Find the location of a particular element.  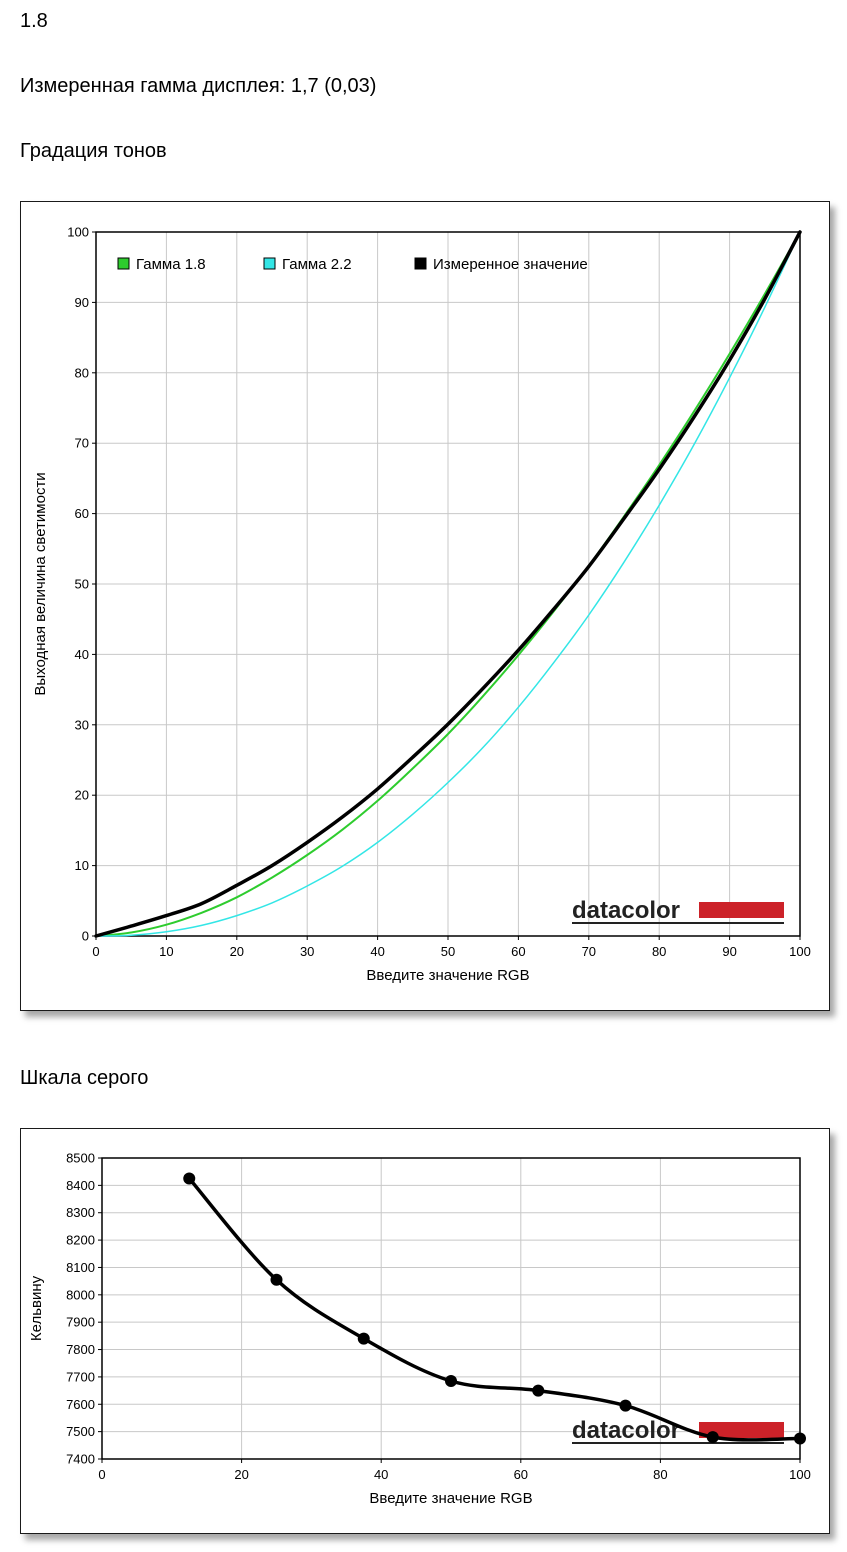

y-tick-label: 7700 is located at coordinates (80, 1376).